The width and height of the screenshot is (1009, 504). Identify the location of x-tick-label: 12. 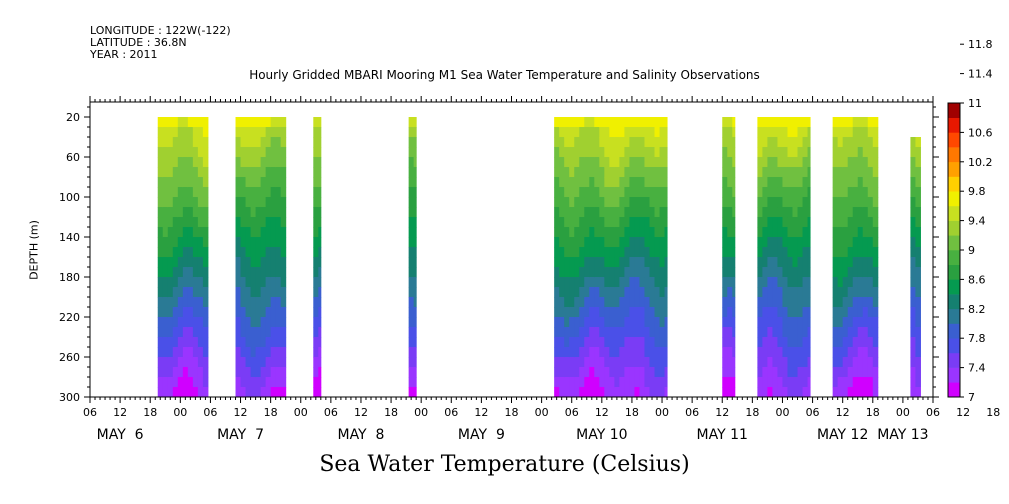
(963, 412).